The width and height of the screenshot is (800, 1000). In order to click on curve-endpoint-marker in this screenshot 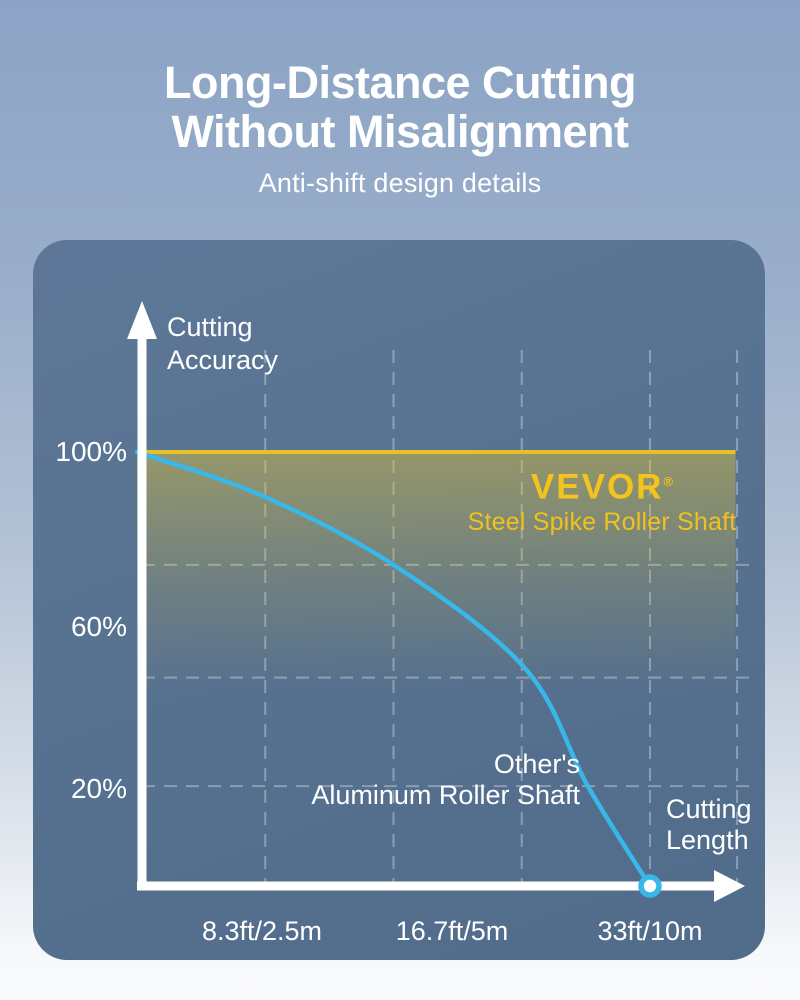, I will do `click(650, 886)`.